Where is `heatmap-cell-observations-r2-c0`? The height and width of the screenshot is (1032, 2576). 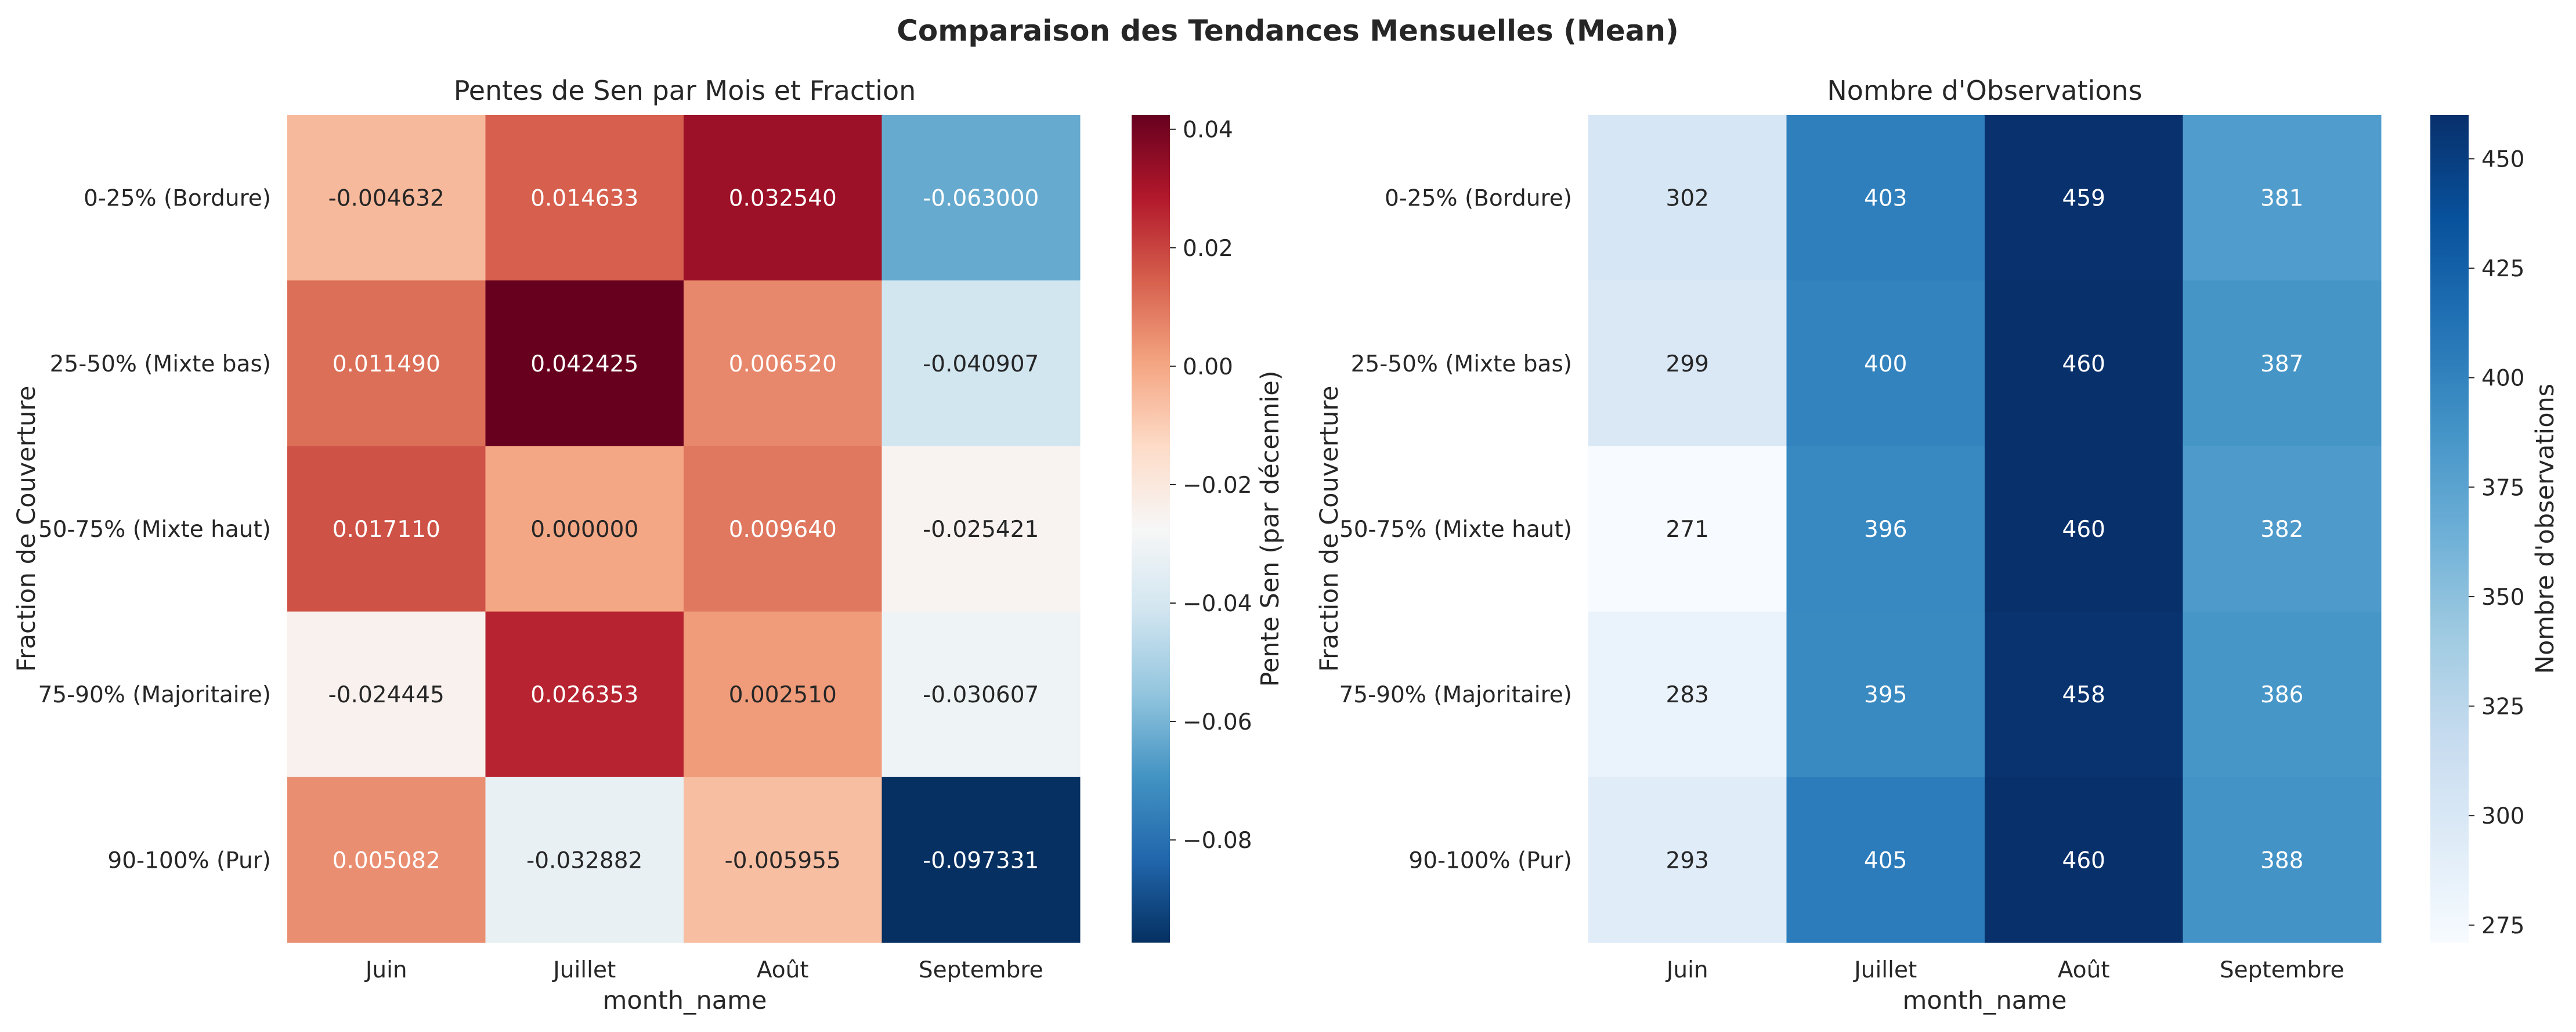
heatmap-cell-observations-r2-c0 is located at coordinates (1687, 529).